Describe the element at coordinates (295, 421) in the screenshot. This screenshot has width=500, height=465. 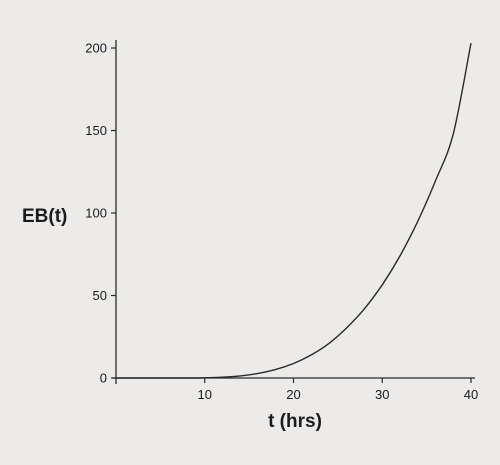
I see `x-axis-label: t (hrs)` at that location.